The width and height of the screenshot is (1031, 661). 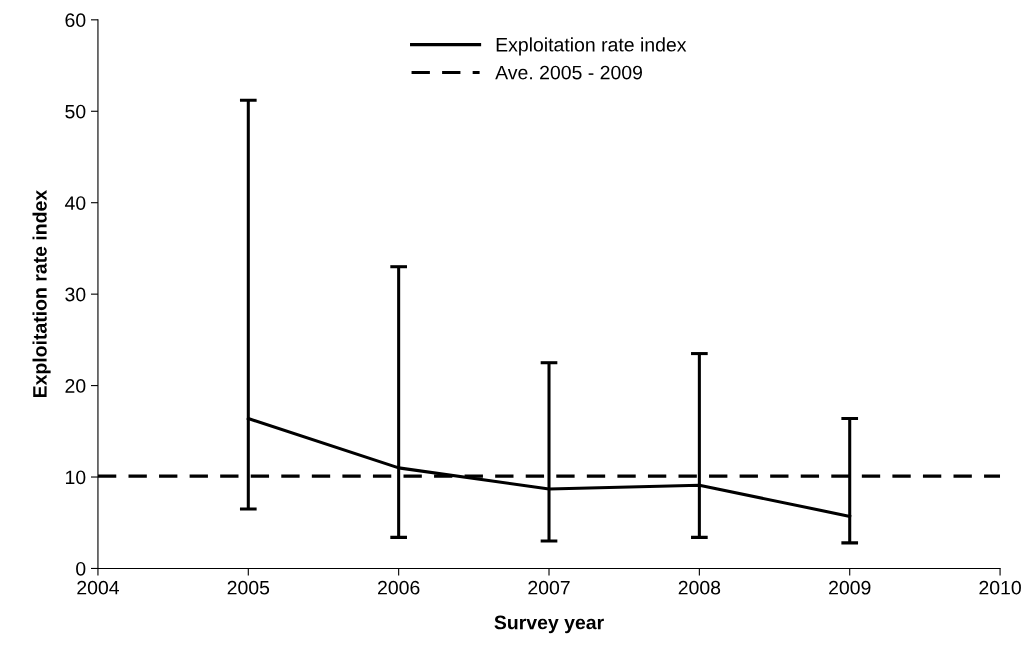 I want to click on x-tick-label: 2004, so click(x=98, y=587).